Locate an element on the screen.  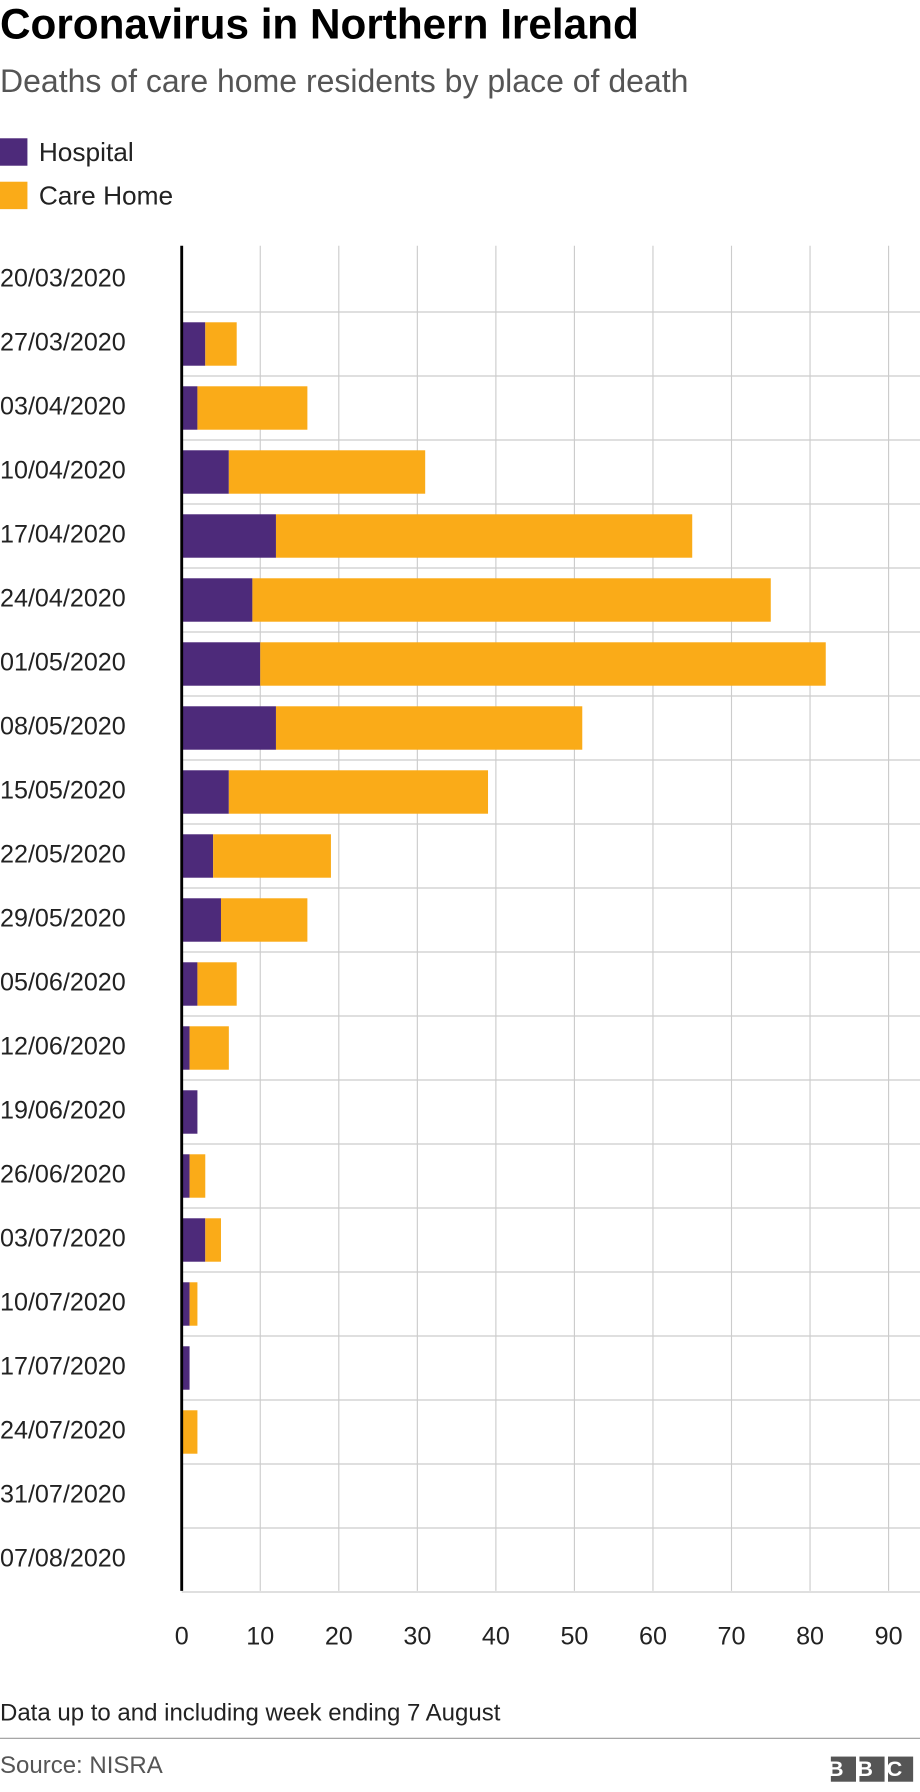
x-tick-label: 40 is located at coordinates (496, 1636).